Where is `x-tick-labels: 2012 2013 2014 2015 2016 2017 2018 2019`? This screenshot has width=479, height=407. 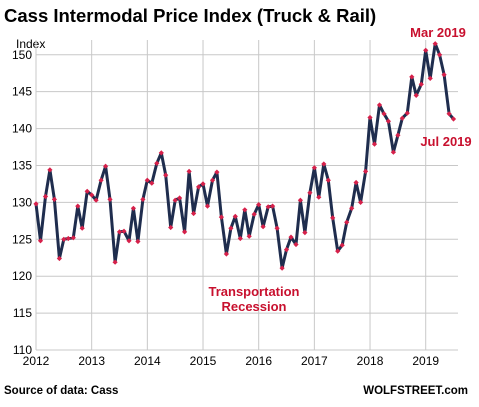 x-tick-labels: 2012 2013 2014 2015 2016 2017 2018 2019 is located at coordinates (231, 361).